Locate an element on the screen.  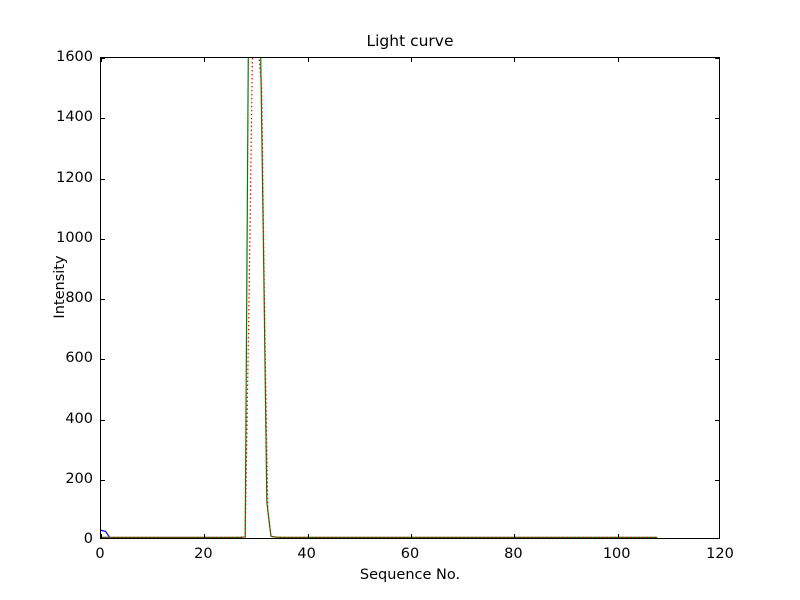
y-tick-label: 1600 is located at coordinates (74, 57).